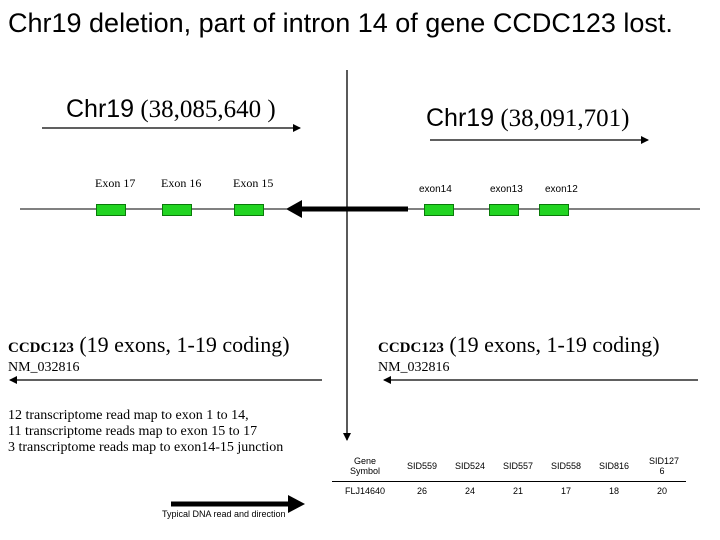 This screenshot has height=540, width=720. I want to click on table-header-cell: Gene Symbol, so click(365, 466).